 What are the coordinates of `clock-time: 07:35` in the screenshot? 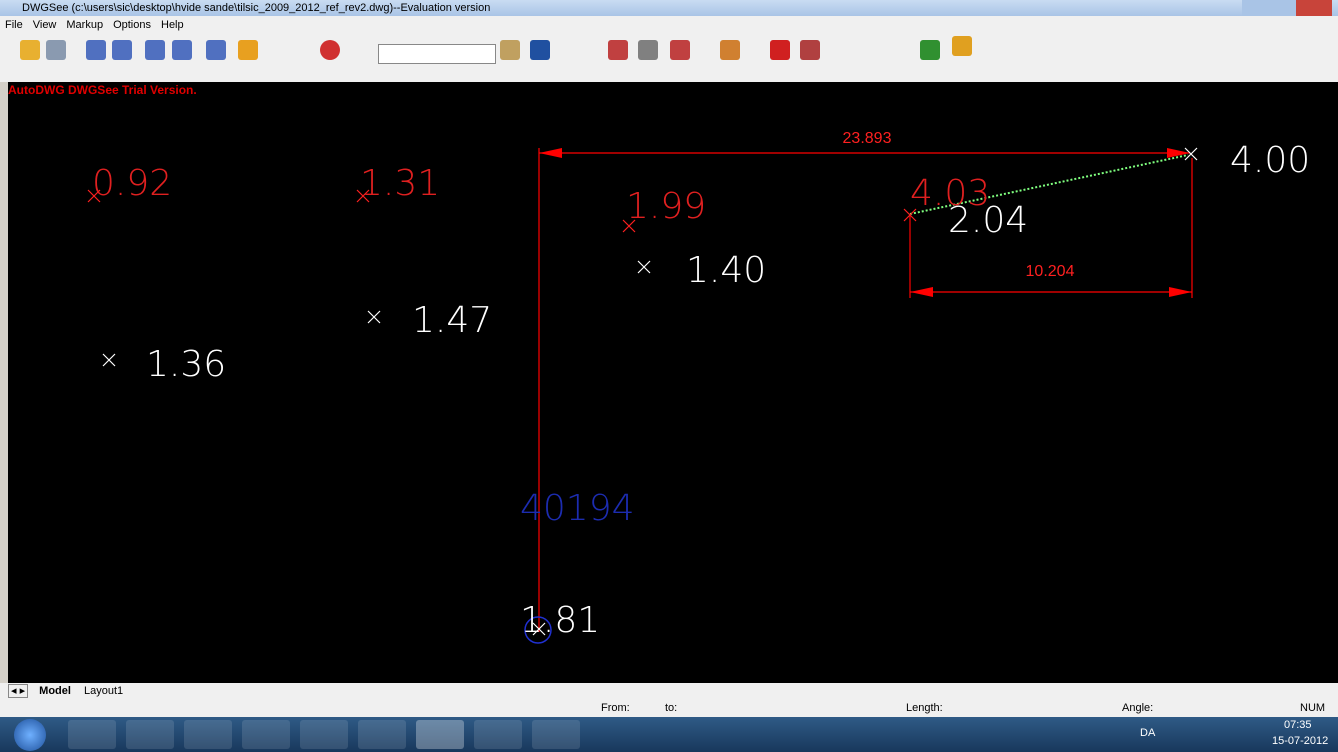 It's located at (1298, 725).